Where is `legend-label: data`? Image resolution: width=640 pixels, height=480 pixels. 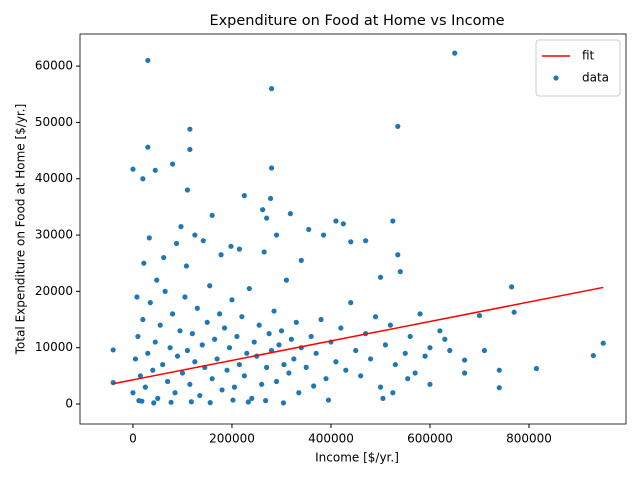 legend-label: data is located at coordinates (595, 78).